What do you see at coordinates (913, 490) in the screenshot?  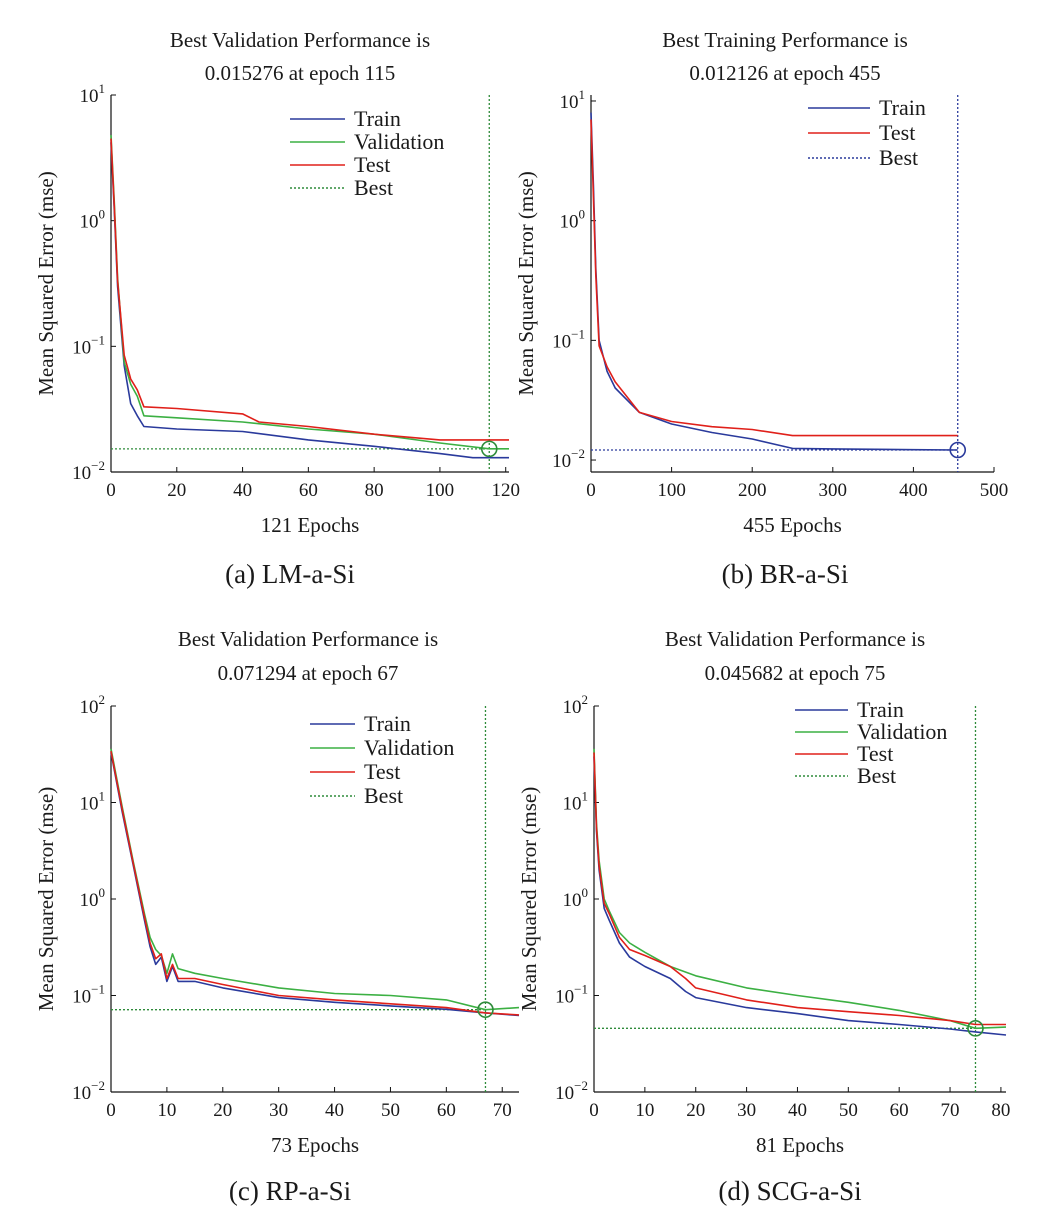 I see `x-tick-label: 400` at bounding box center [913, 490].